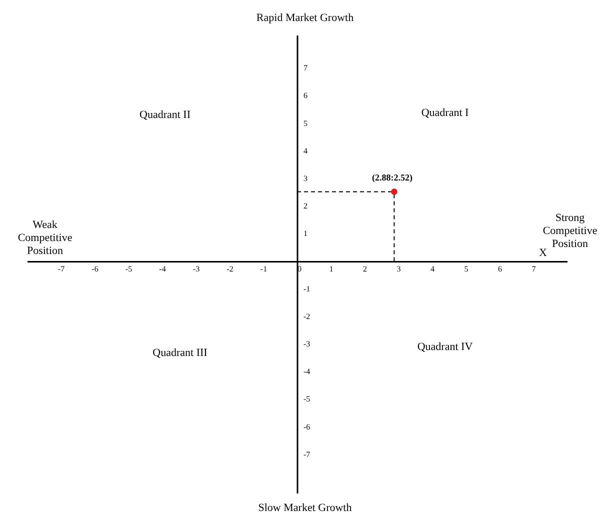 Image resolution: width=612 pixels, height=515 pixels. Describe the element at coordinates (307, 289) in the screenshot. I see `y-tick-label: -1` at that location.